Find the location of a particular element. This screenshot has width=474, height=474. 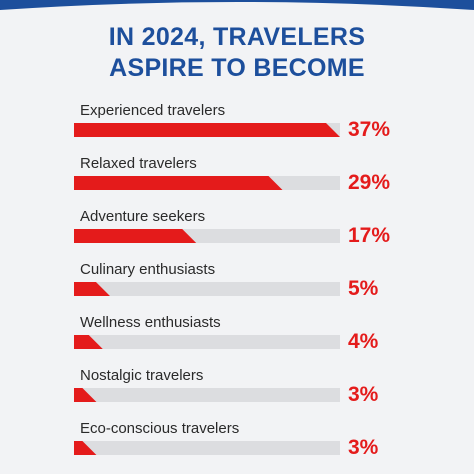

category-label: Experienced travelers is located at coordinates (153, 110).